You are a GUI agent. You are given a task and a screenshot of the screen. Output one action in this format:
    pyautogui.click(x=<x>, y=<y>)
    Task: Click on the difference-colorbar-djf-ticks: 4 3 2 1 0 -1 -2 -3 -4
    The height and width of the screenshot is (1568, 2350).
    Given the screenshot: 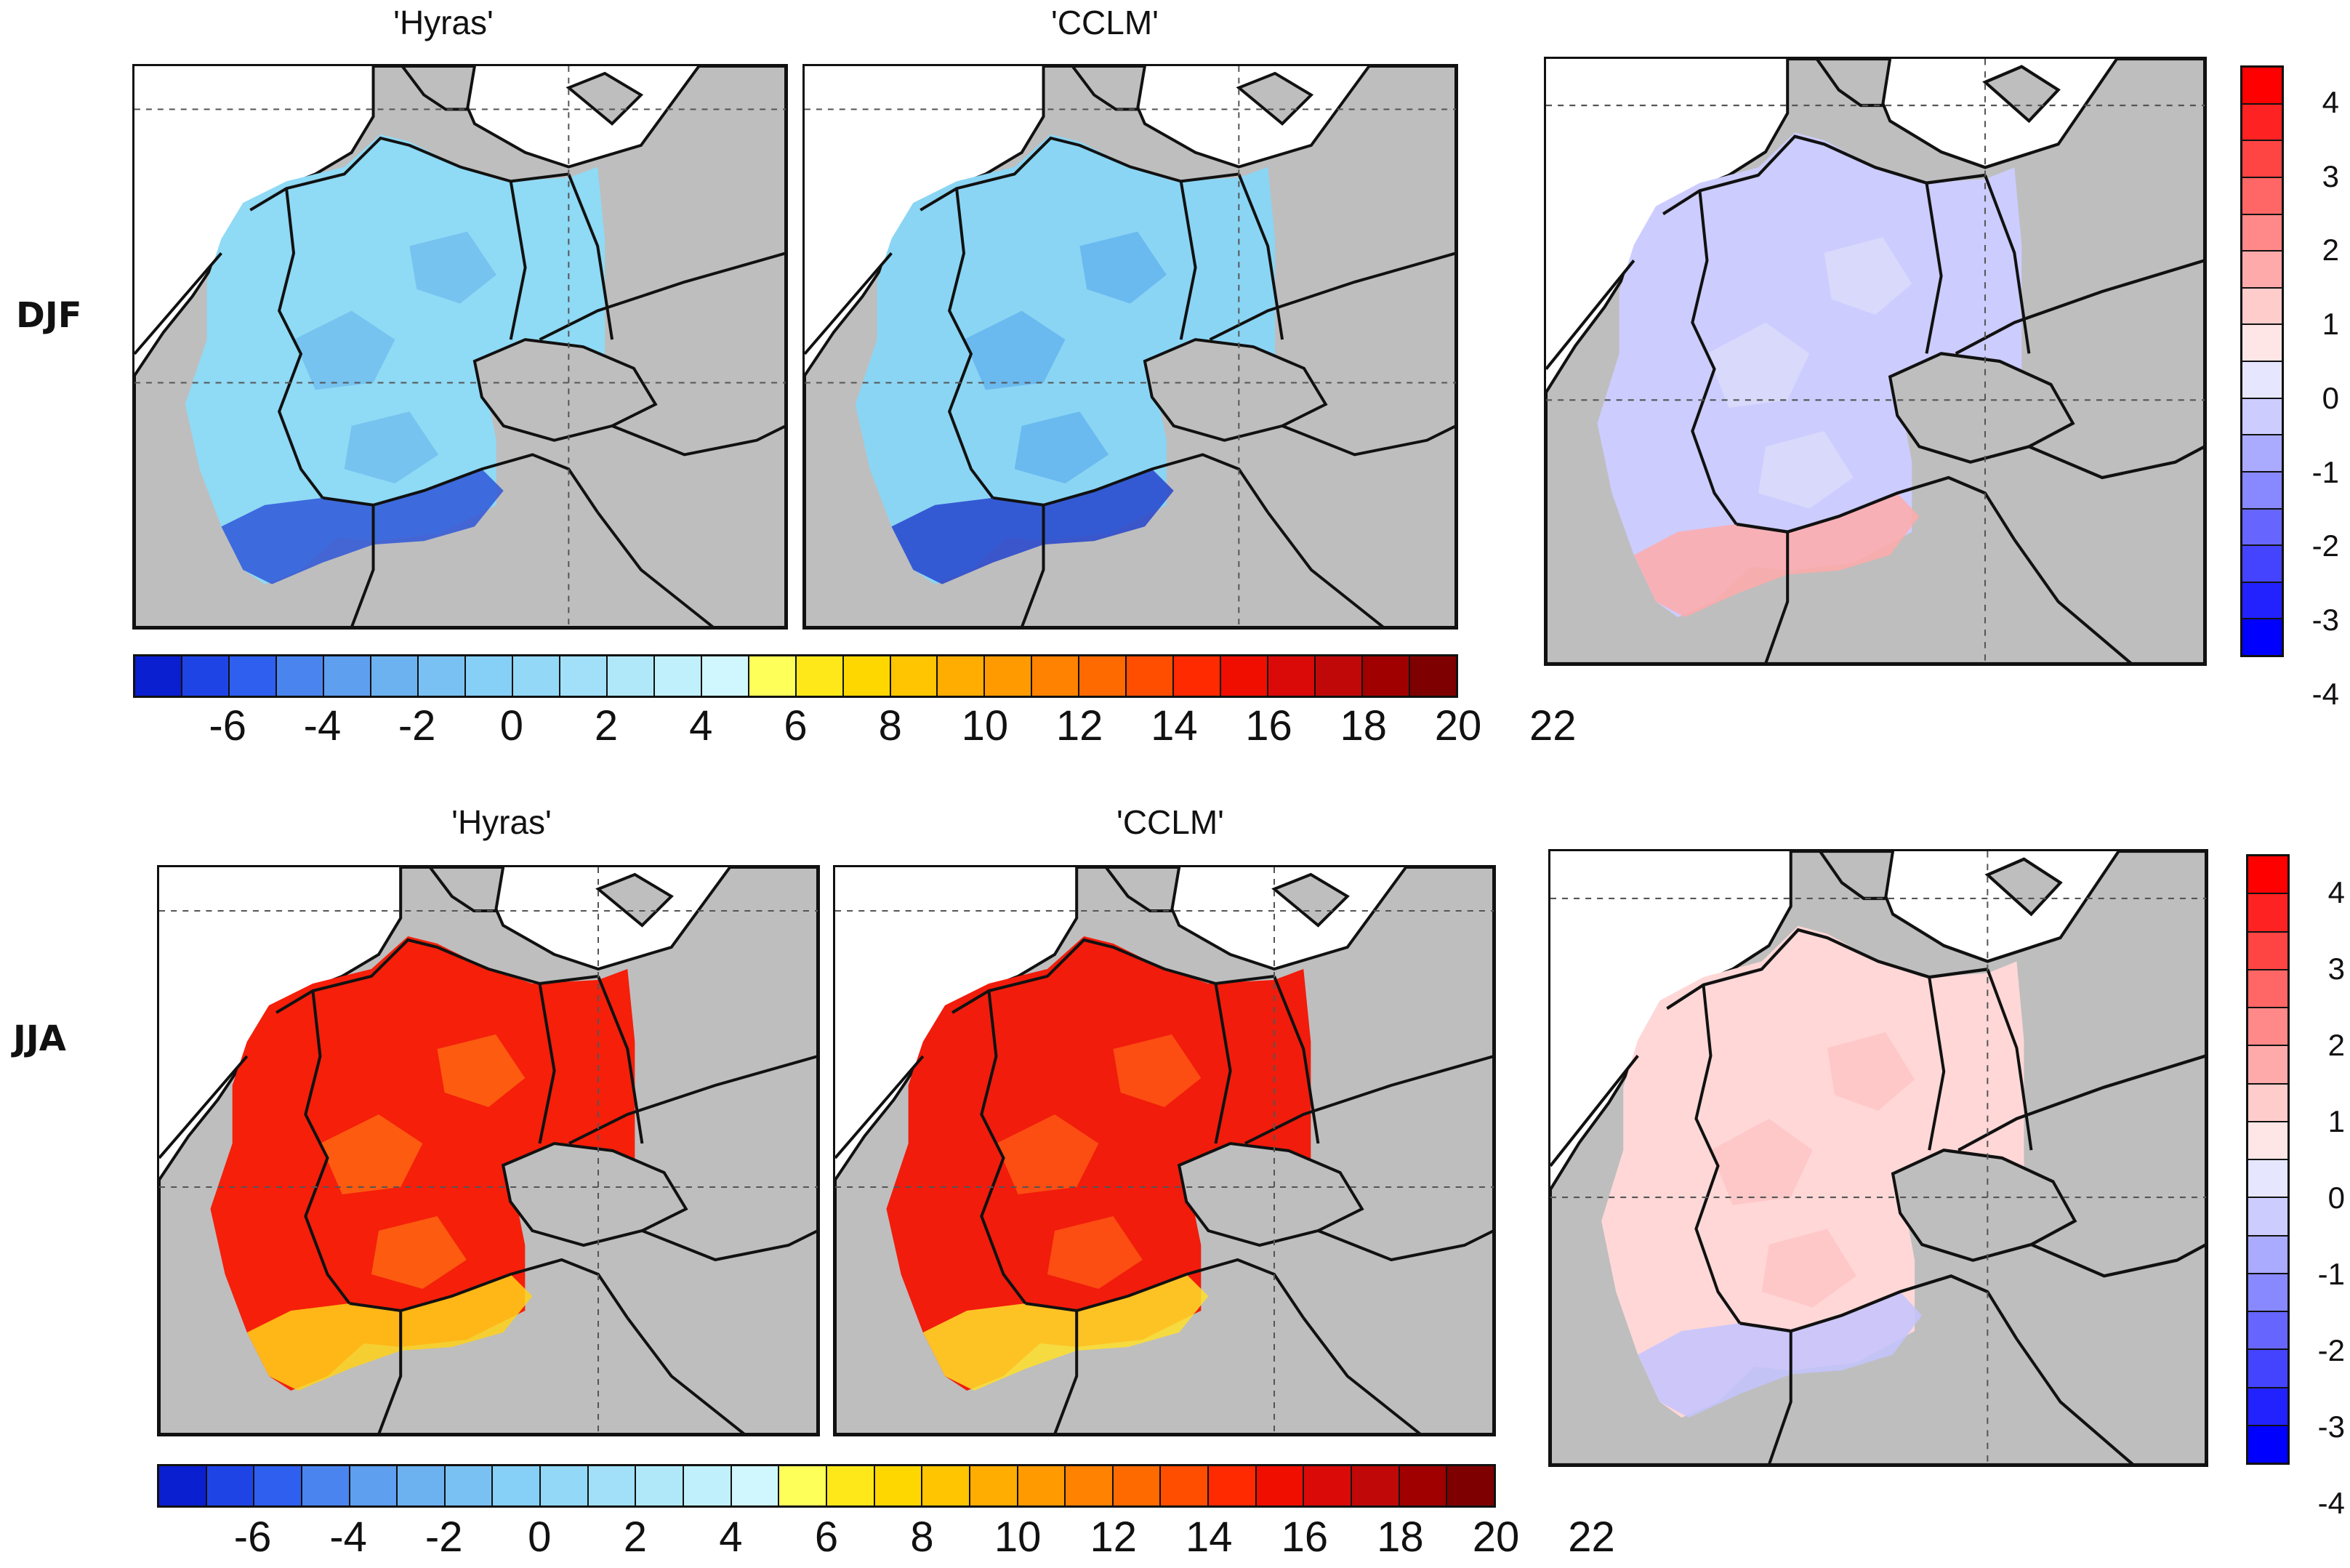 What is the action you would take?
    pyautogui.click(x=2317, y=387)
    